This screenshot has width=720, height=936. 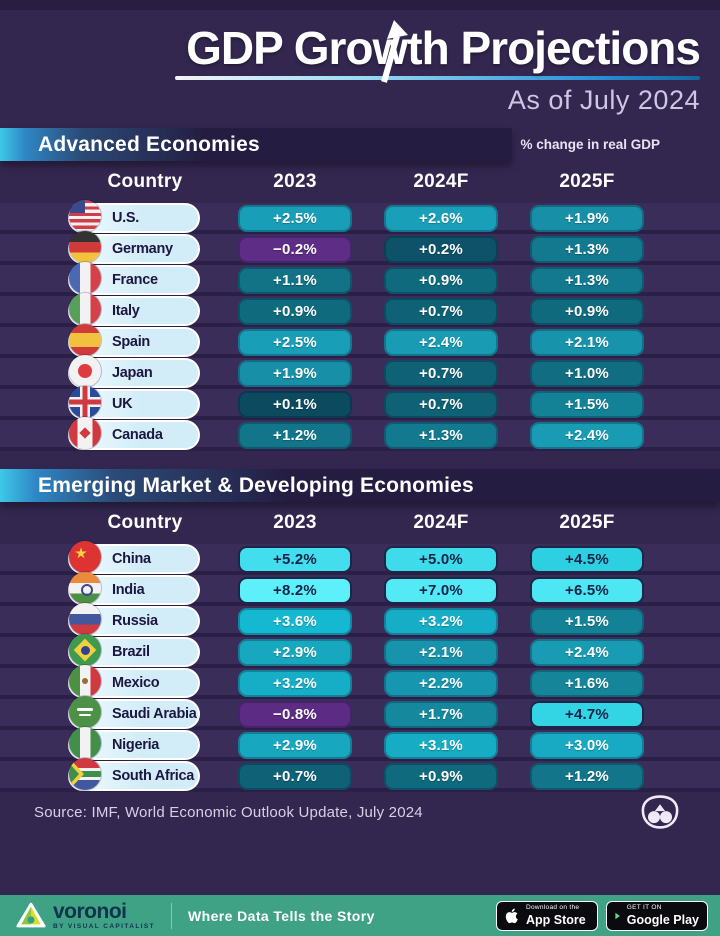 I want to click on table-row: France +1.1% +0.9% +1.3%, so click(x=360, y=279).